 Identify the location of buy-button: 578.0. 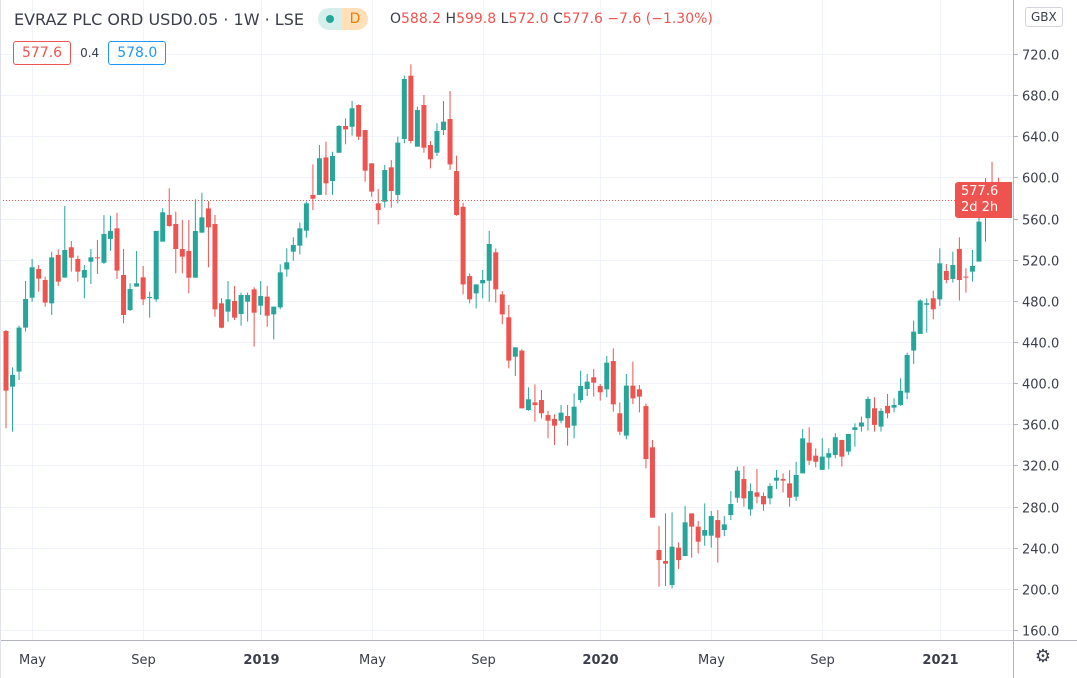
(137, 53).